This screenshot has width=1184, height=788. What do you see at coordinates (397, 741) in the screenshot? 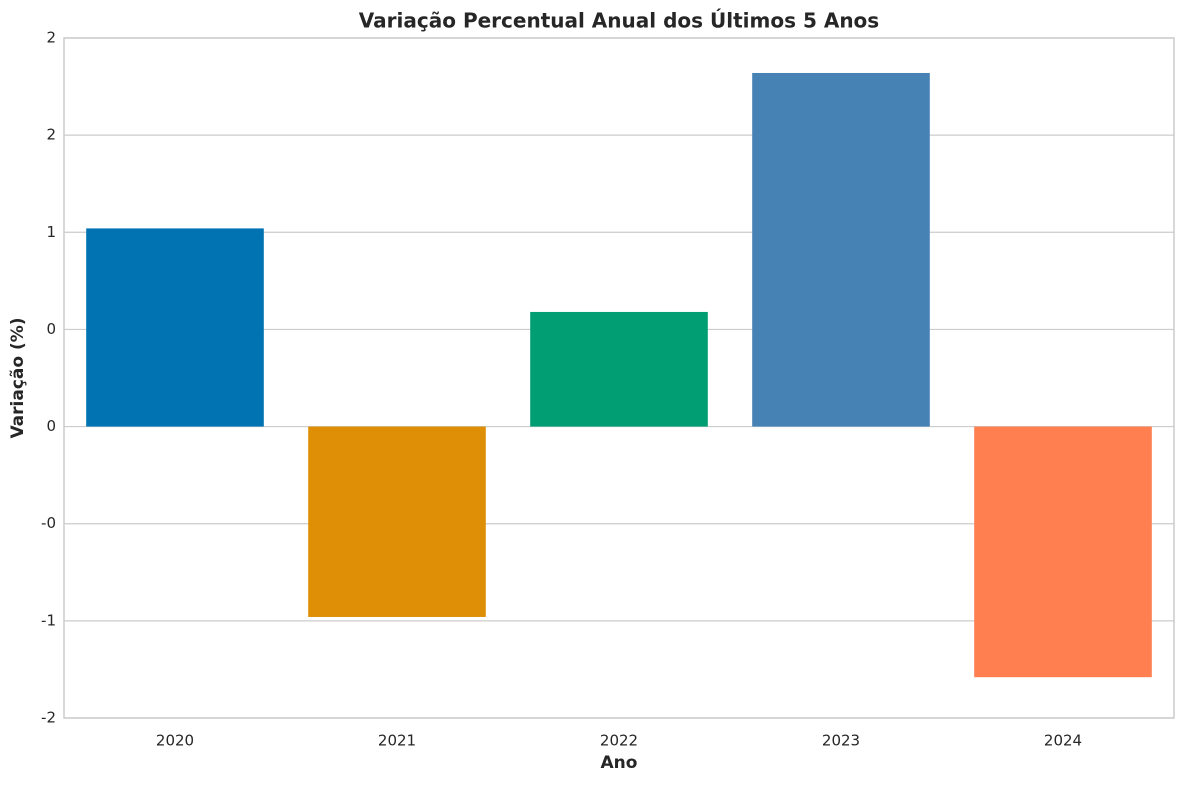
I see `x-tick-label: 2021` at bounding box center [397, 741].